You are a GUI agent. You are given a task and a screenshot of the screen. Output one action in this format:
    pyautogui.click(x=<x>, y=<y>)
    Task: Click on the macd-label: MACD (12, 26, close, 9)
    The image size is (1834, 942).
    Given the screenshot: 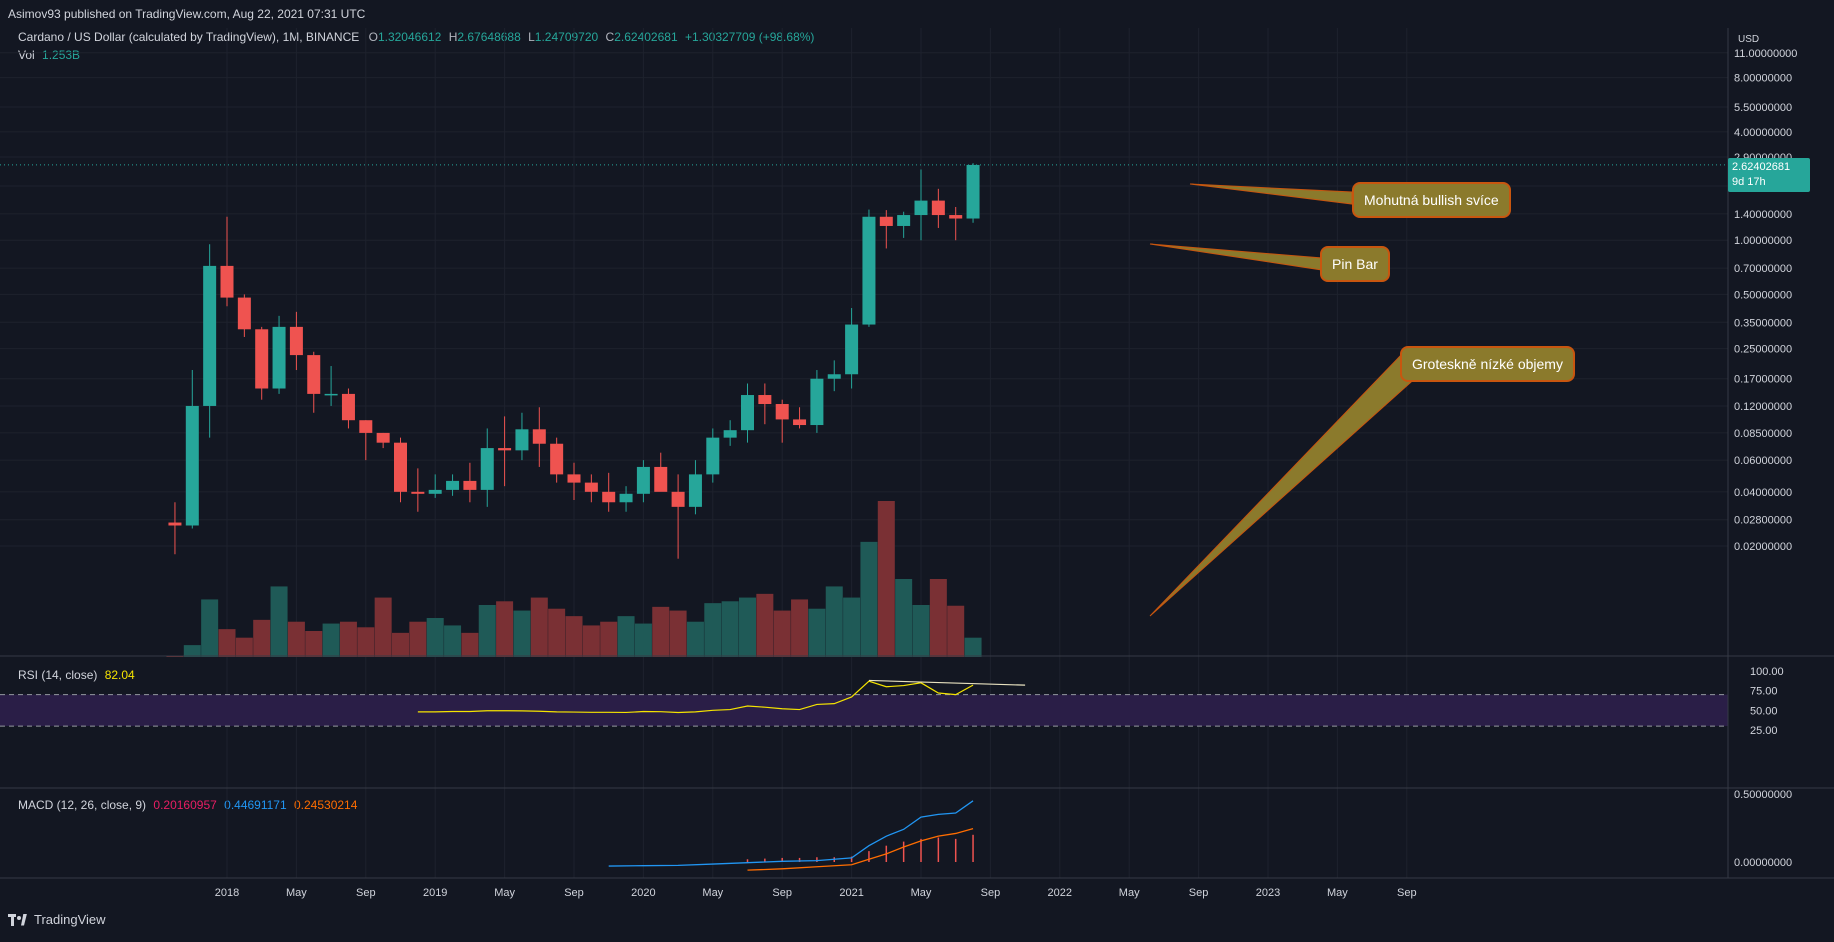 What is the action you would take?
    pyautogui.click(x=82, y=805)
    